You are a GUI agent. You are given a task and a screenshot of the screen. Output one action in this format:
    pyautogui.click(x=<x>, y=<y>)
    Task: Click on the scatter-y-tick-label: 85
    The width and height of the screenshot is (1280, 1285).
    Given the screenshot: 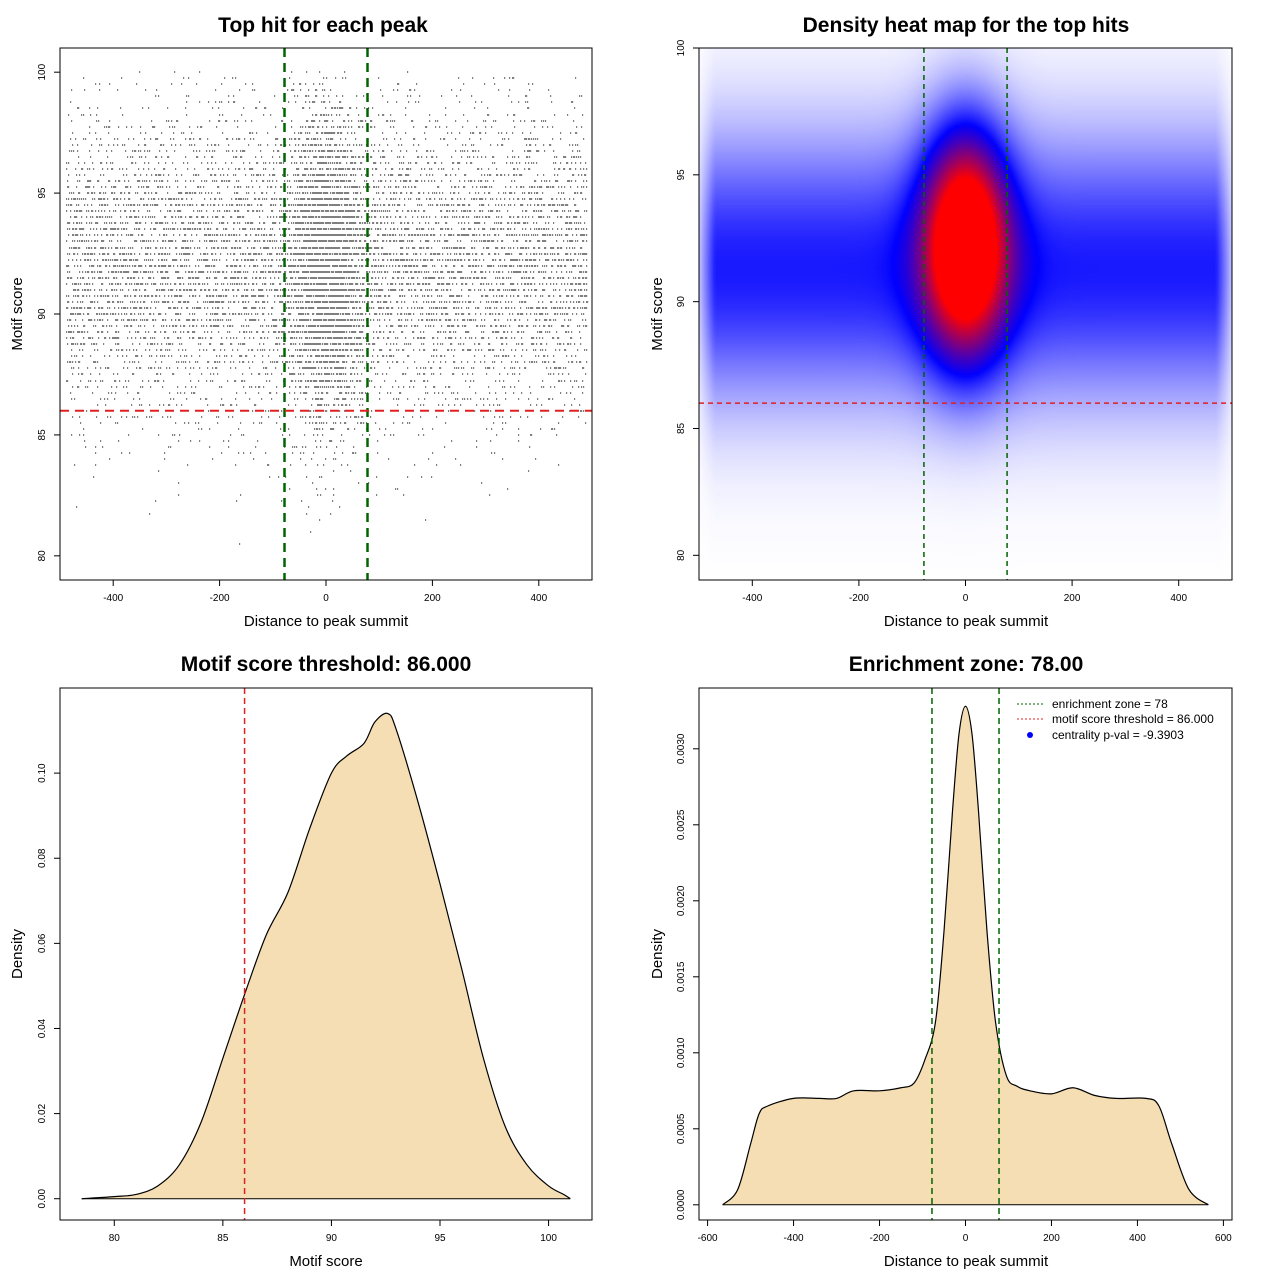 What is the action you would take?
    pyautogui.click(x=42, y=435)
    